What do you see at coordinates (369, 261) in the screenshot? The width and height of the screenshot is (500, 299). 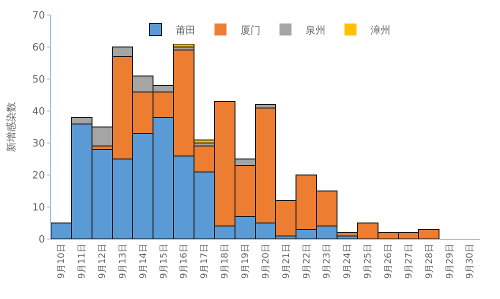 I see `x-tick-label: 9月25日` at bounding box center [369, 261].